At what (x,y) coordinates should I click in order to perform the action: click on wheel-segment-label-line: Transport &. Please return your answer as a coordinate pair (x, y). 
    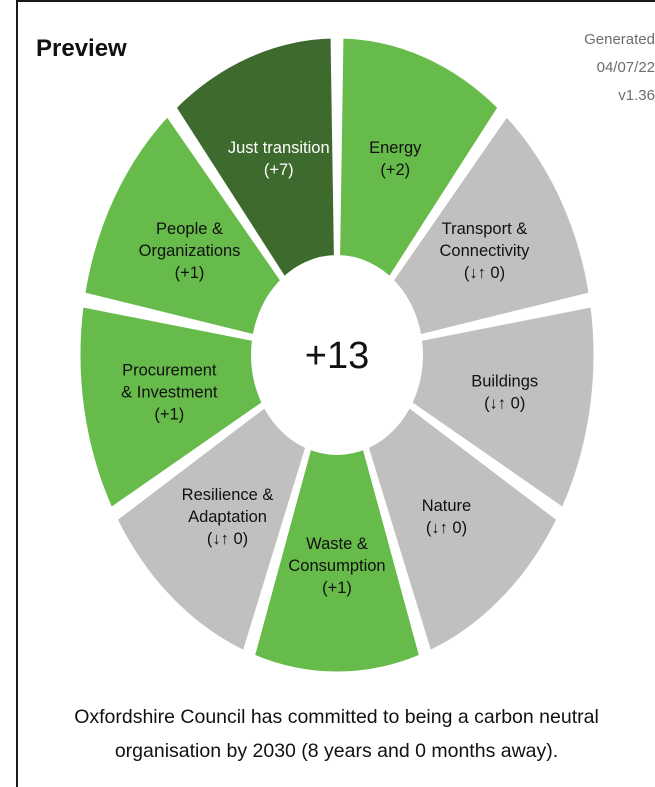
    Looking at the image, I should click on (485, 229).